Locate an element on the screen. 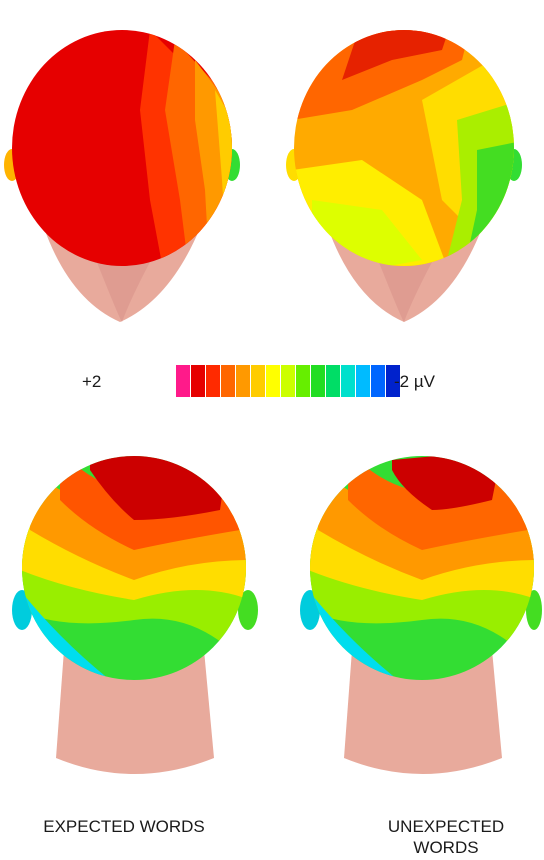  scale-max-label: +2 is located at coordinates (92, 381).